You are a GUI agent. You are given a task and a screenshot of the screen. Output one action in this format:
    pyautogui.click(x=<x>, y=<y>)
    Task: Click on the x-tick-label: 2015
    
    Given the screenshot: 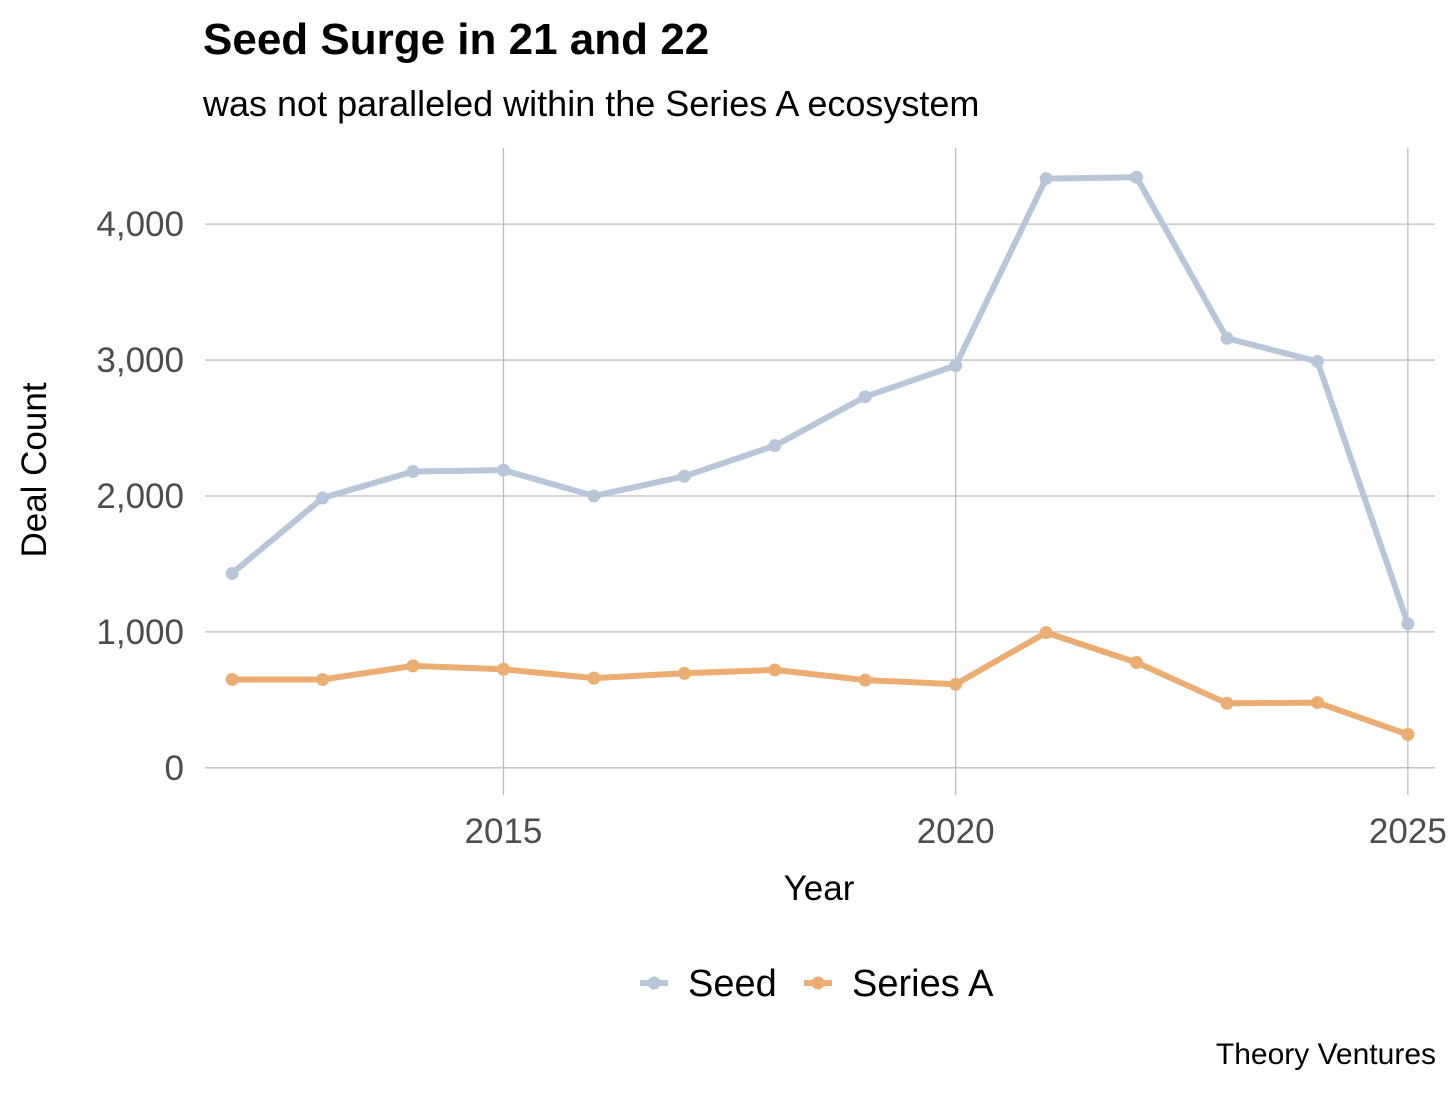 What is the action you would take?
    pyautogui.click(x=504, y=831)
    